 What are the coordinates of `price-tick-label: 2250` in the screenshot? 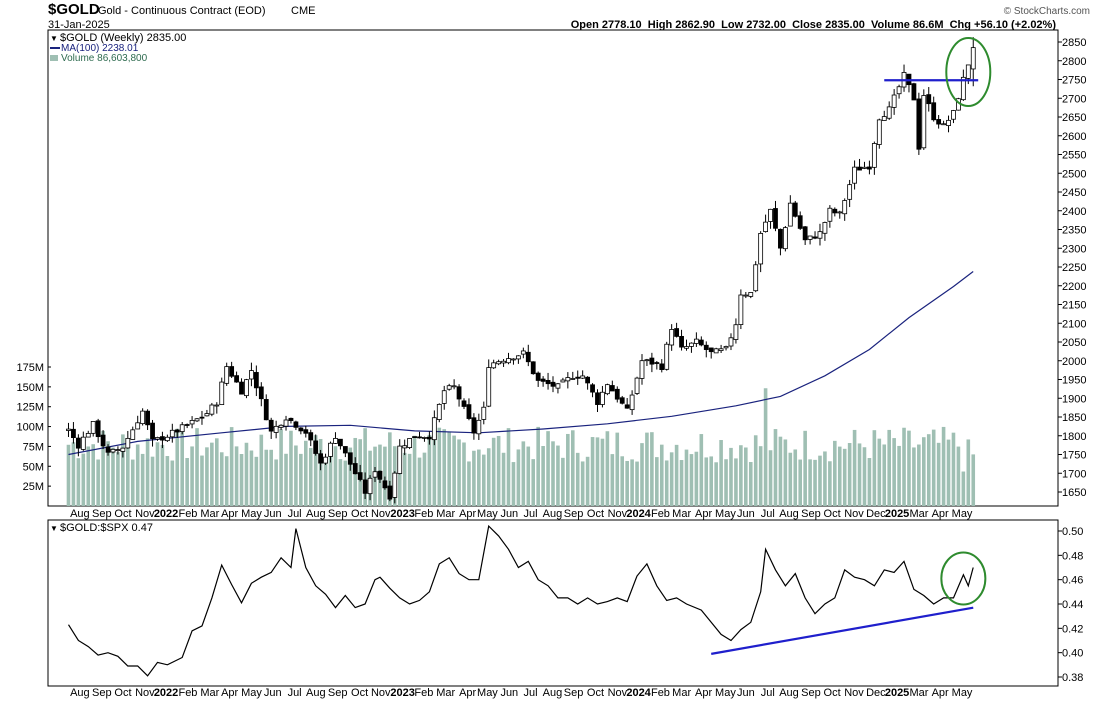 It's located at (1074, 268).